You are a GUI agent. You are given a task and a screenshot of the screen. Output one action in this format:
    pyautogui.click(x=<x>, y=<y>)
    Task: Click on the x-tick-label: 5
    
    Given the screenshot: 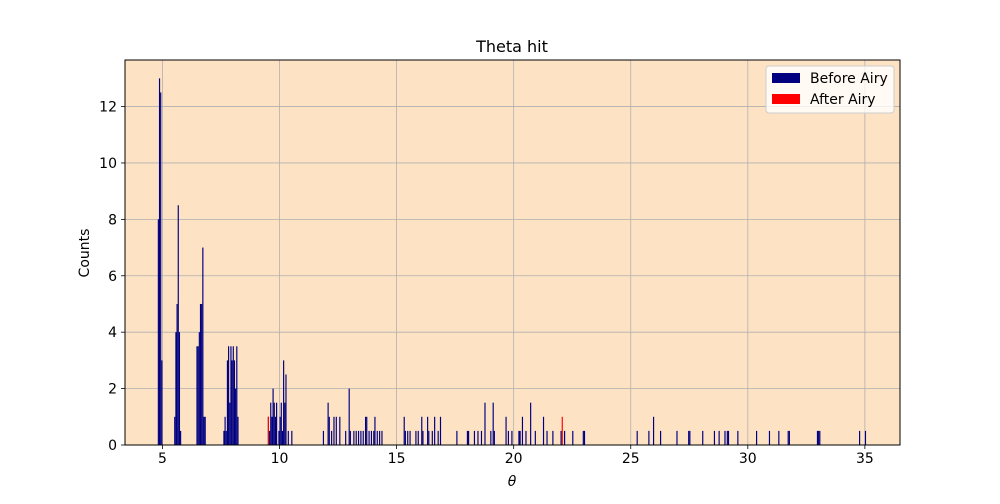 What is the action you would take?
    pyautogui.click(x=162, y=459)
    